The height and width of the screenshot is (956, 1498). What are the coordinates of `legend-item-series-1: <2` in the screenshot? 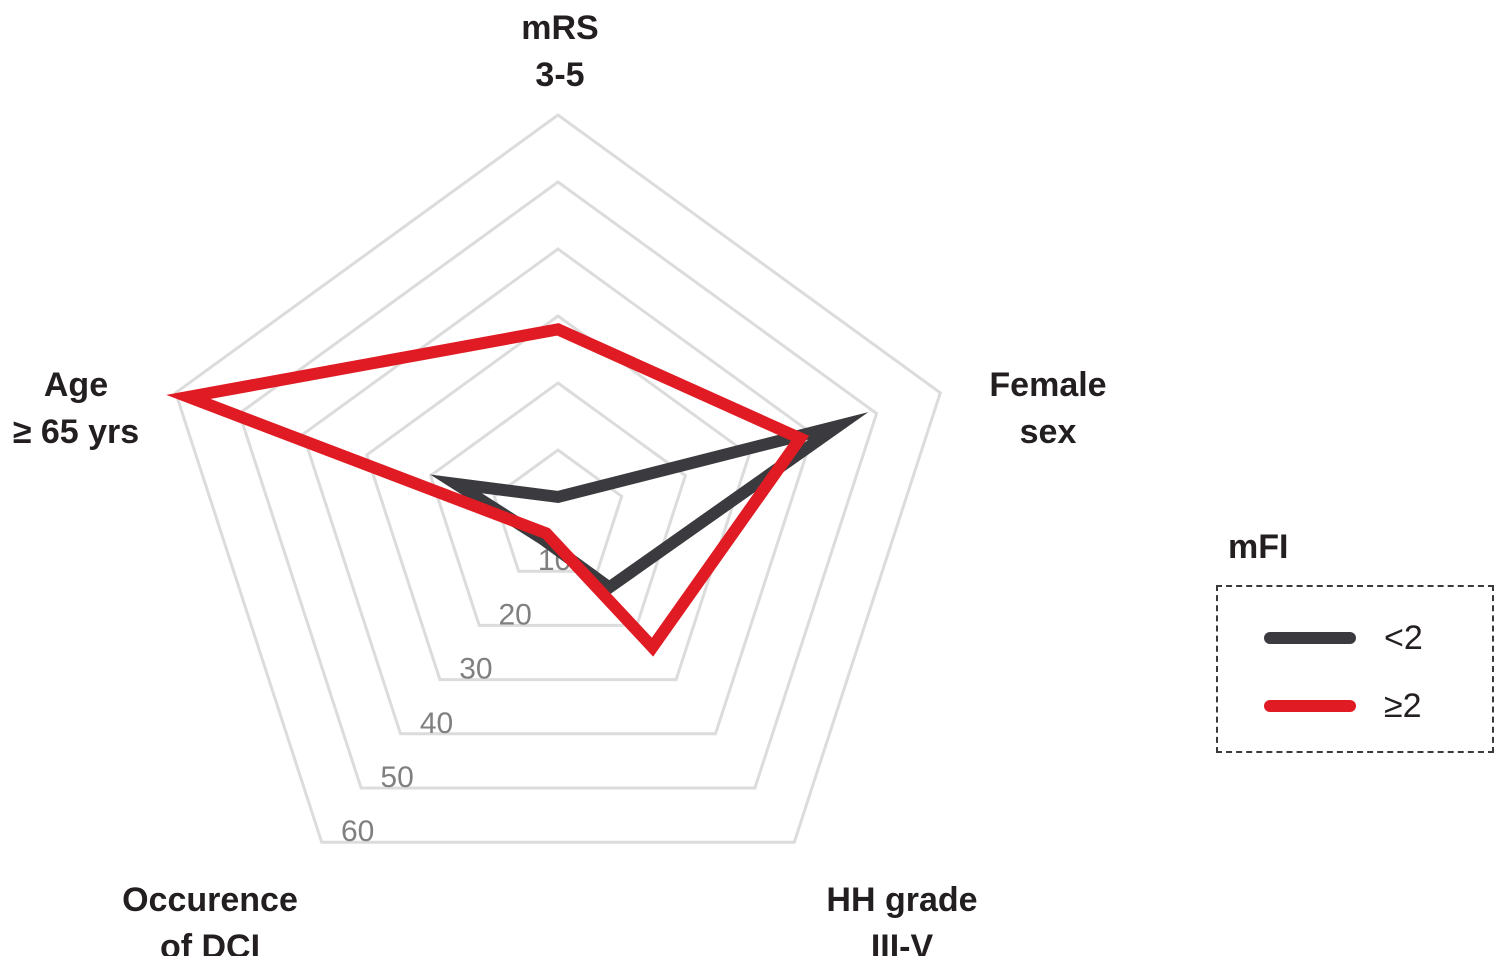 It's located at (1343, 638).